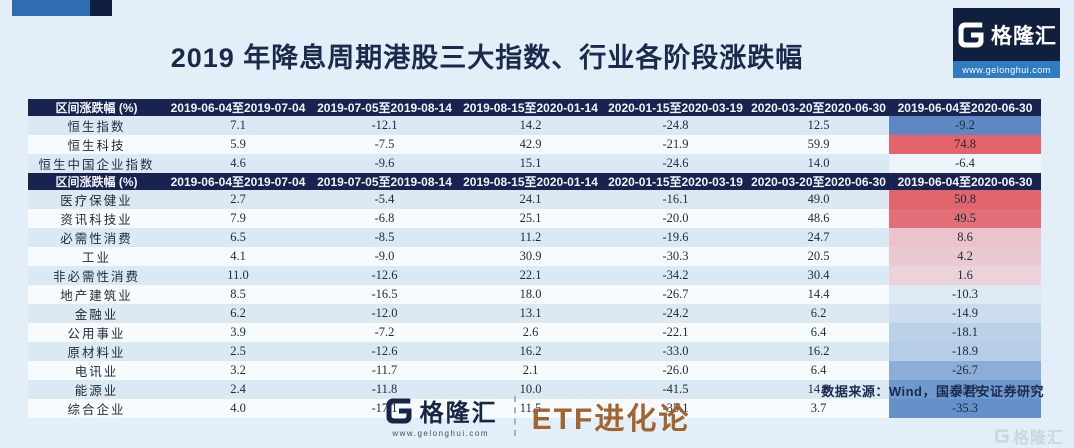 The height and width of the screenshot is (448, 1074). I want to click on row-label: 原材料业, so click(96, 351).